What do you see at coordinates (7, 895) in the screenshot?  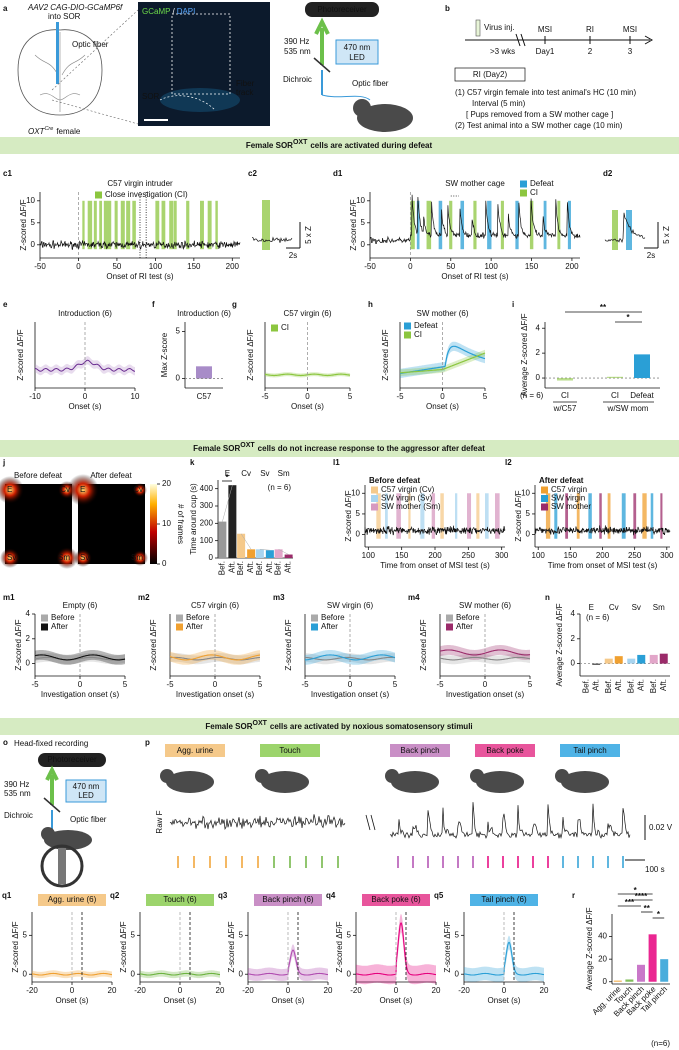 I see `panel-label: q1` at bounding box center [7, 895].